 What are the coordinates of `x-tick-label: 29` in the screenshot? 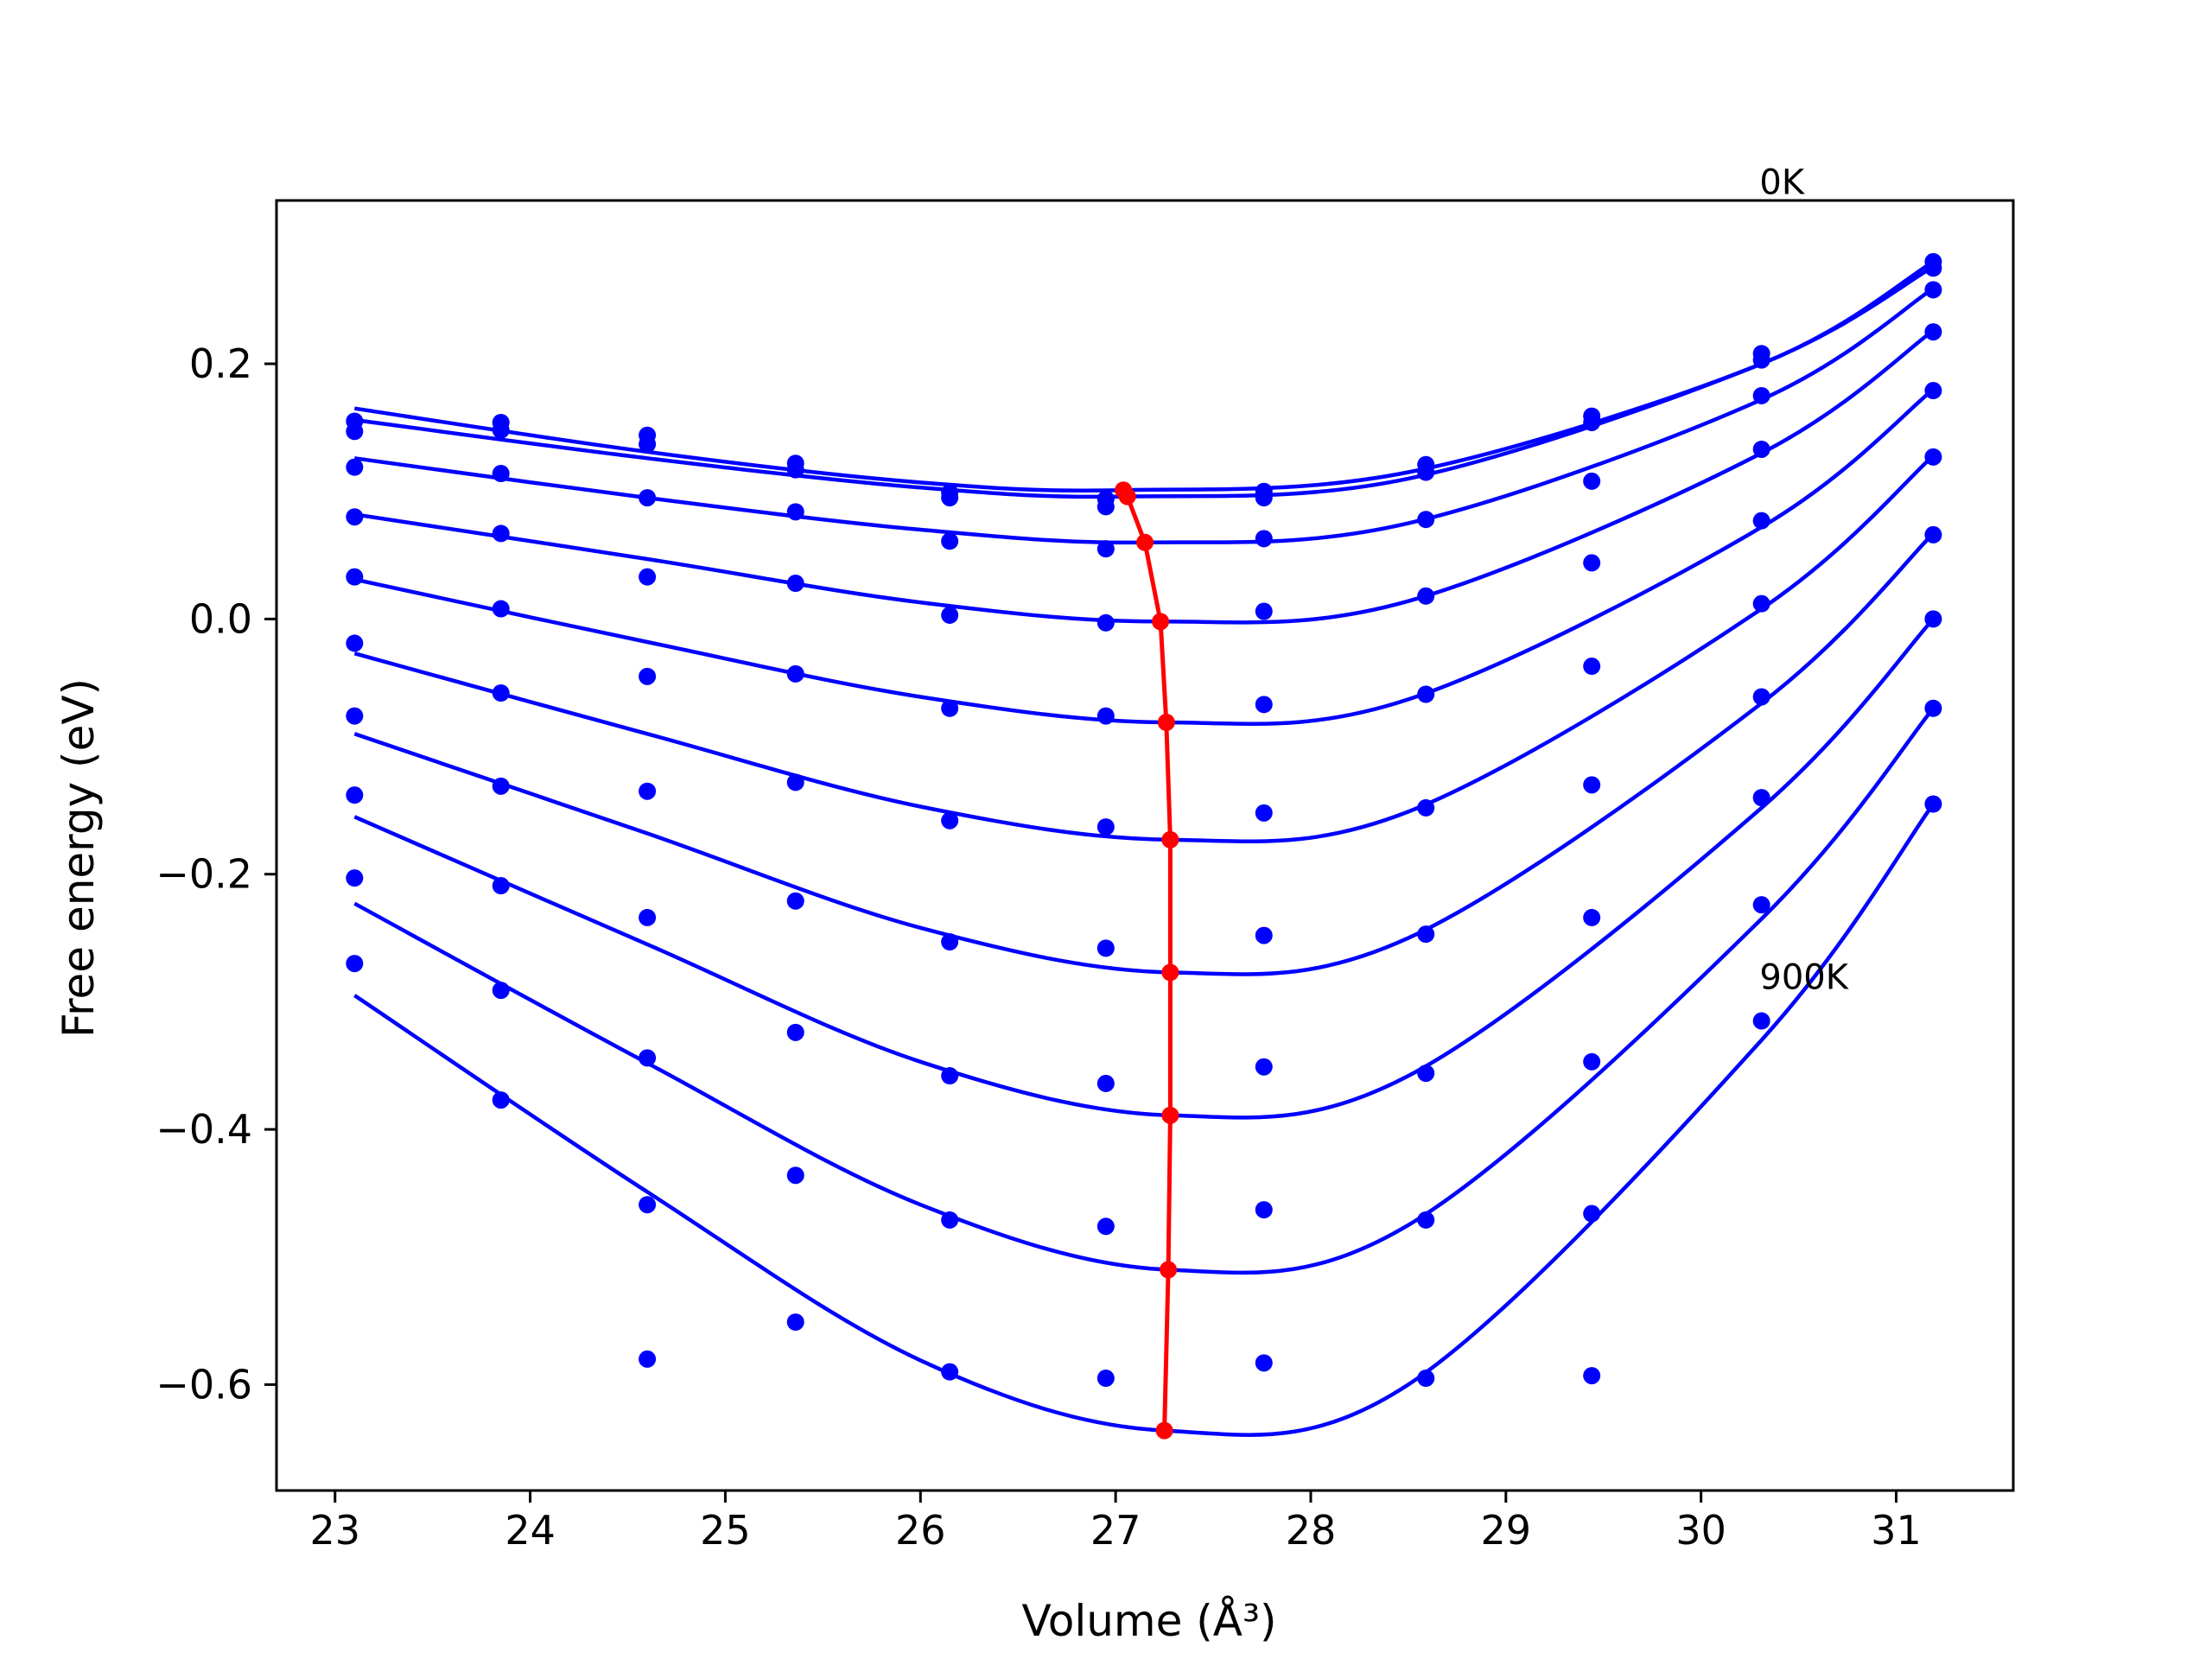 It's located at (1506, 1530).